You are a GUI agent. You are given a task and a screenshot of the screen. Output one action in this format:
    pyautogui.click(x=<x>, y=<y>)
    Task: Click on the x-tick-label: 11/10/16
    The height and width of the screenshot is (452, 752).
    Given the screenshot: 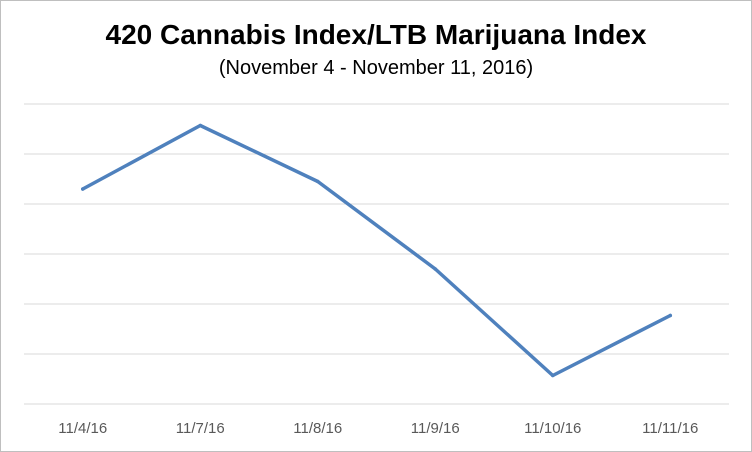 What is the action you would take?
    pyautogui.click(x=552, y=428)
    